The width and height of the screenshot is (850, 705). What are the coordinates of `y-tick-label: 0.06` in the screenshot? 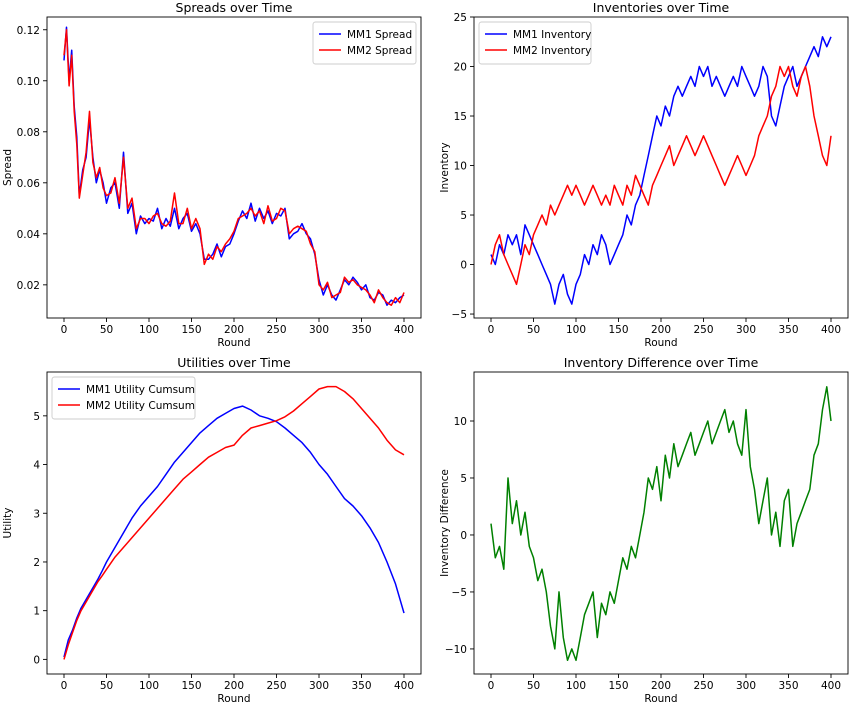 It's located at (29, 184).